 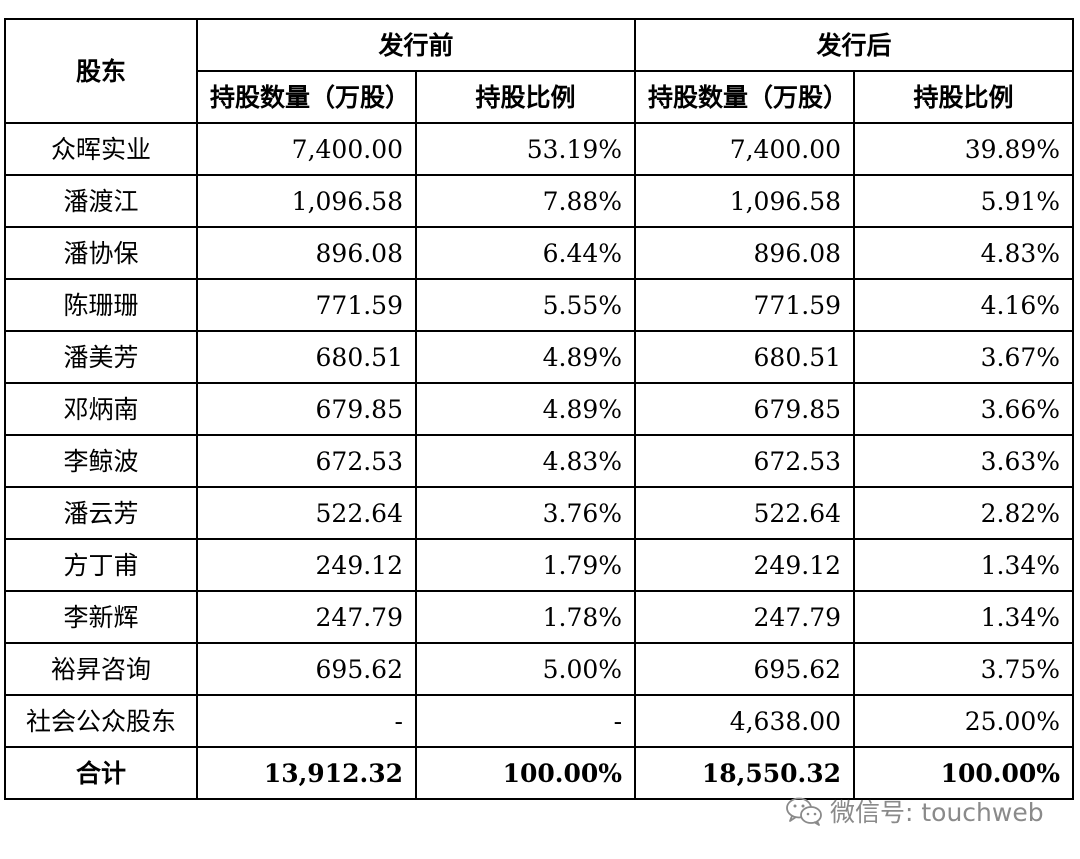 I want to click on cell-before-shares: 7,400.00, so click(x=306, y=149).